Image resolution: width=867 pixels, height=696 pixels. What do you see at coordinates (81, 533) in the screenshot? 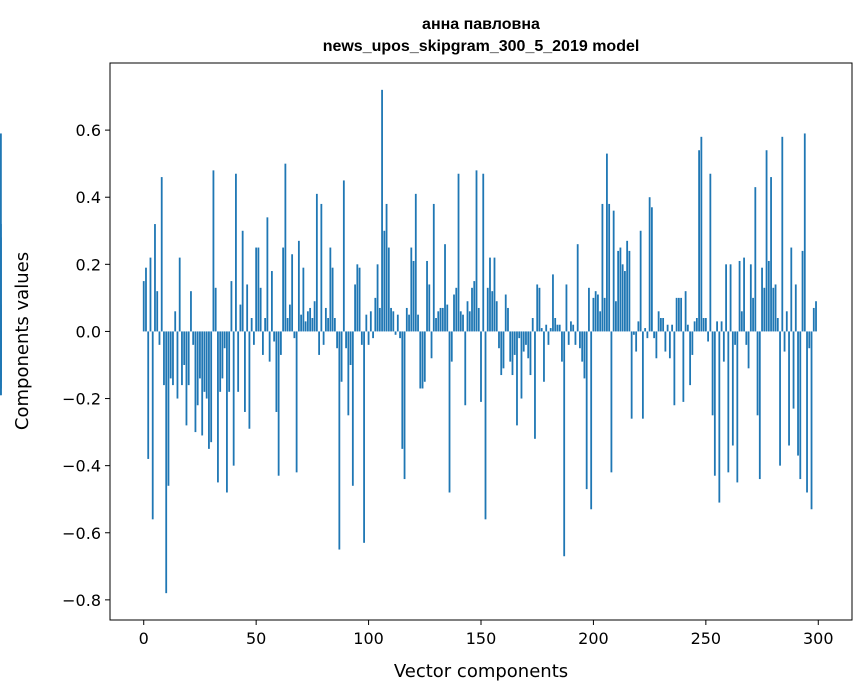
I see `y-tick-label: −0.6` at bounding box center [81, 533].